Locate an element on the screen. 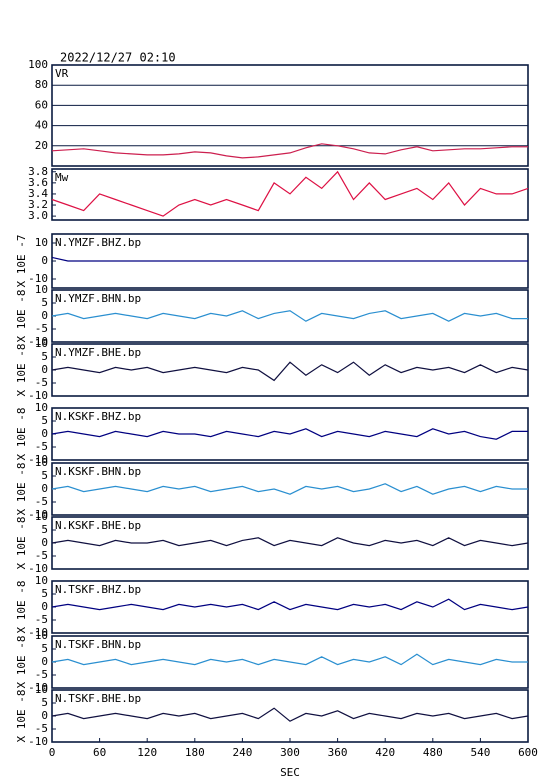 This screenshot has height=781, width=554. y-axis-label: X 10E -7 is located at coordinates (21, 261).